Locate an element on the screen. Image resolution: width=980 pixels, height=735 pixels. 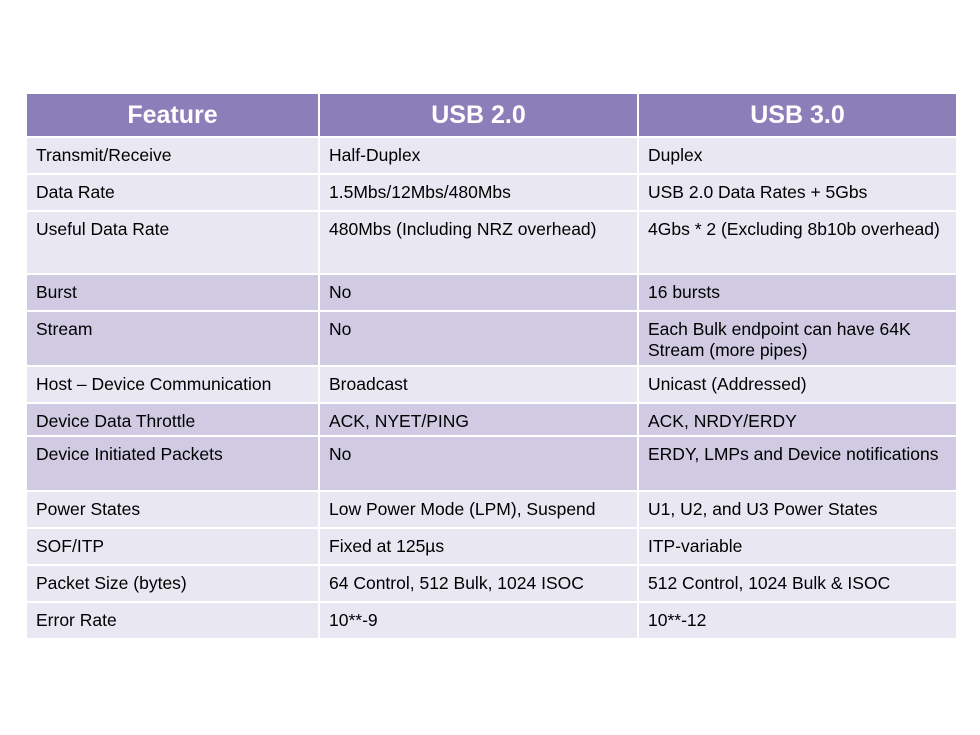
feature-cell: Power States is located at coordinates (172, 509).